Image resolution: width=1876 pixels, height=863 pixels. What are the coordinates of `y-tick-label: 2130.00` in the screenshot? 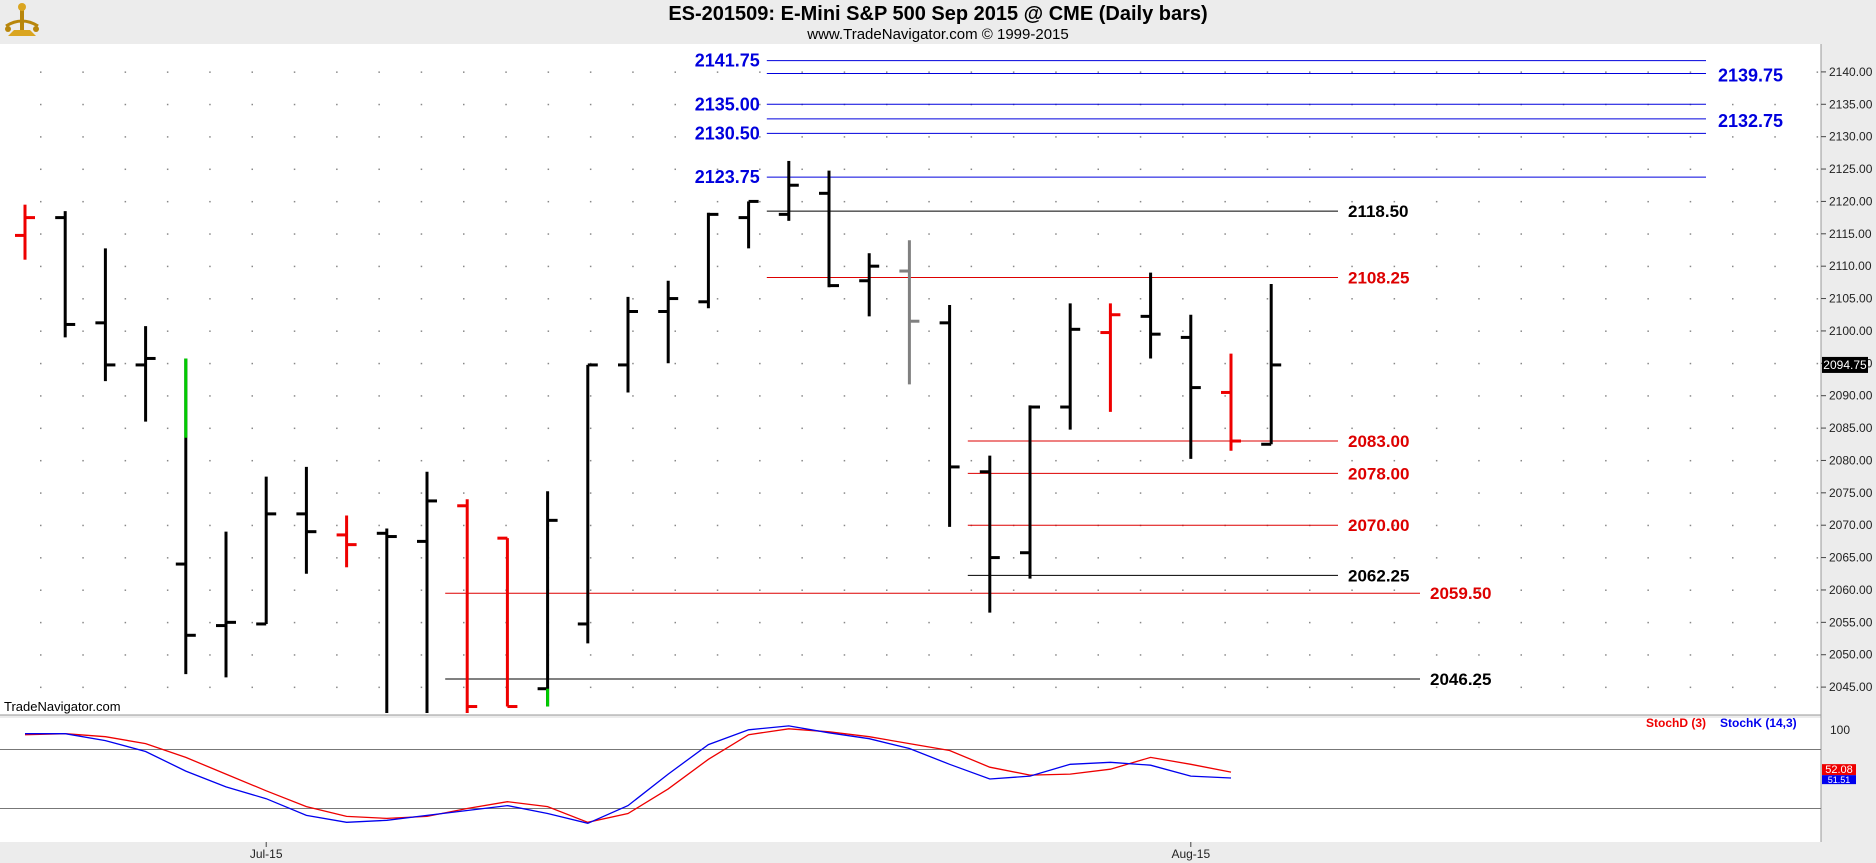 It's located at (1851, 137).